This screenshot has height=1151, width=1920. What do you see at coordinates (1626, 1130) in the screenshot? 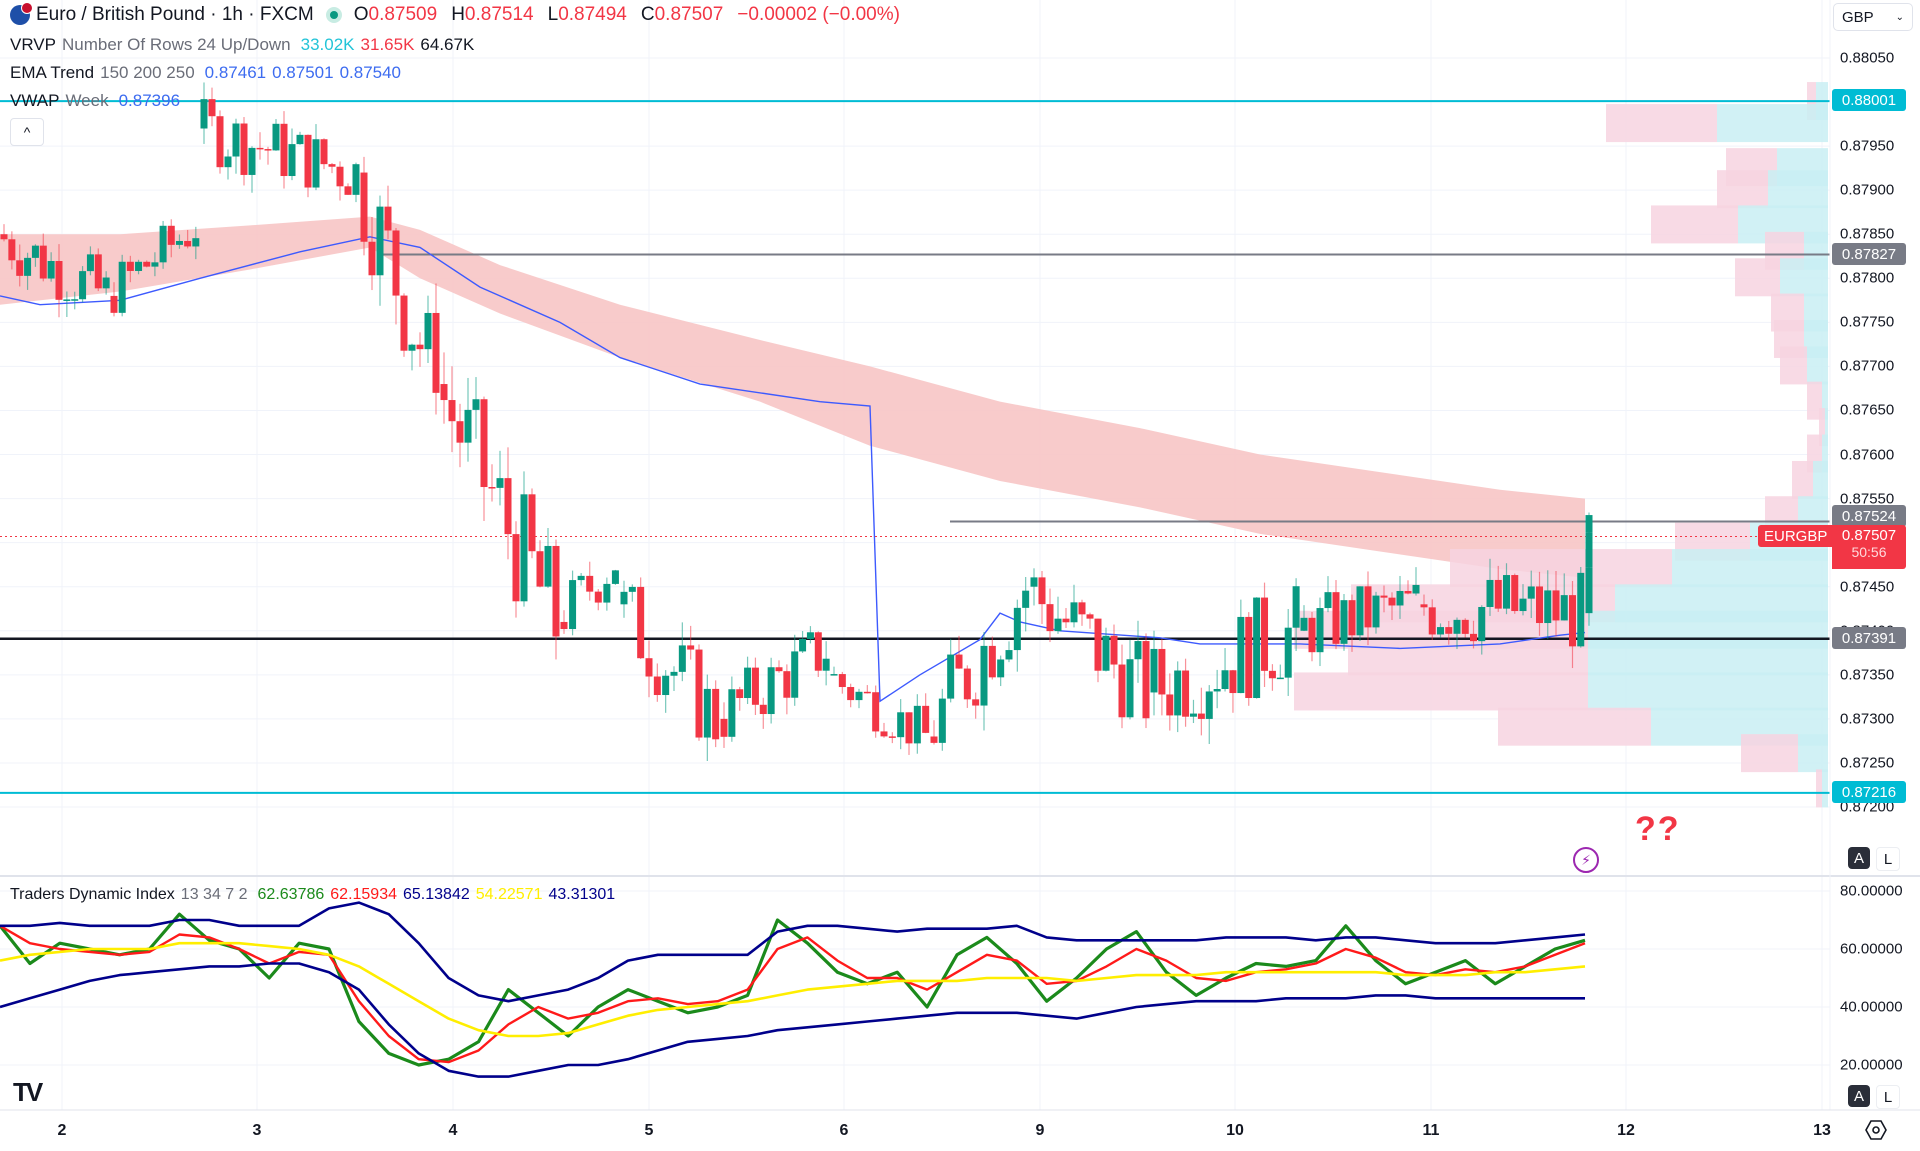
I see `time-axis-label: 12` at bounding box center [1626, 1130].